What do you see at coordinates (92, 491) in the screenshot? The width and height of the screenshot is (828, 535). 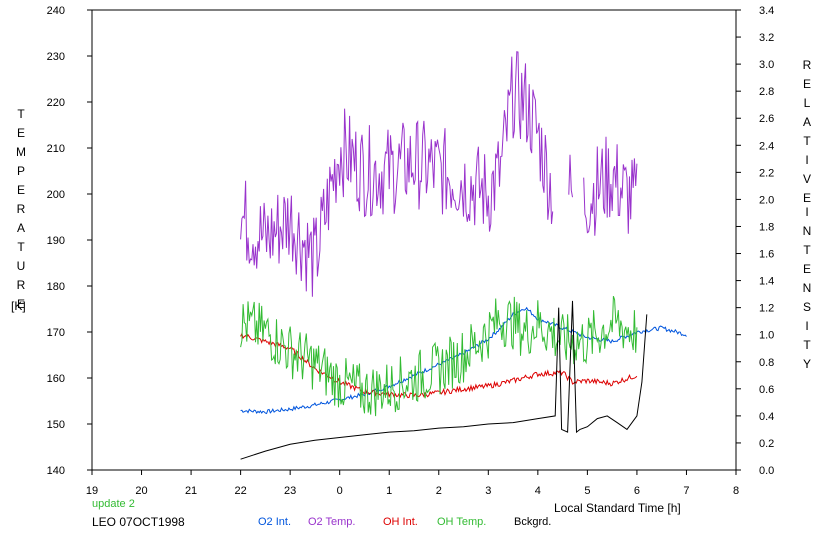 I see `x-tick-label: 19` at bounding box center [92, 491].